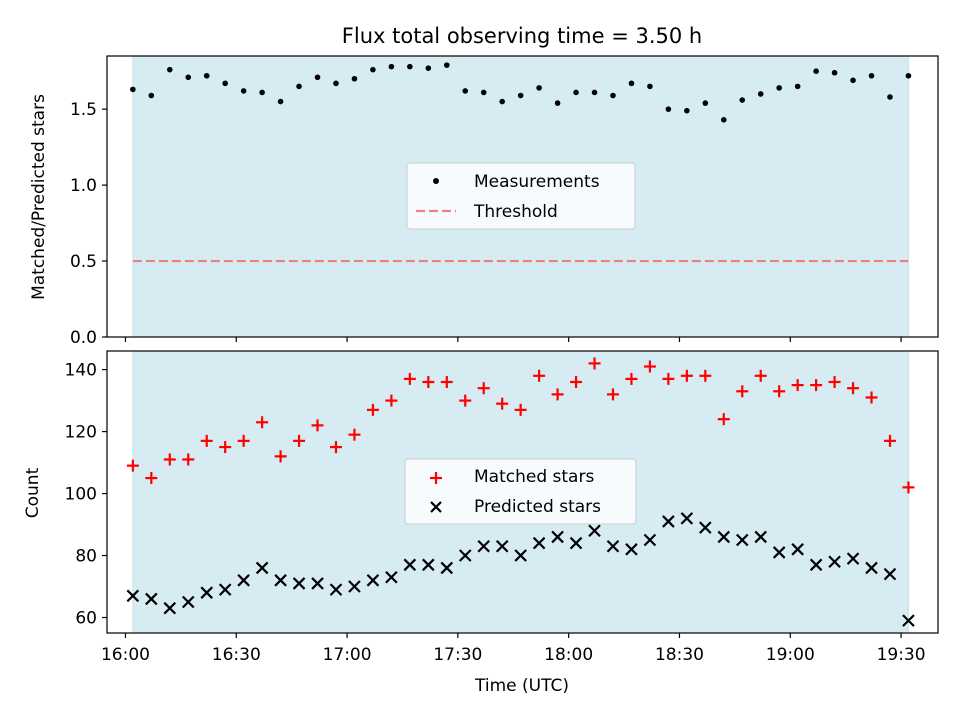 This screenshot has width=960, height=720. What do you see at coordinates (39, 197) in the screenshot?
I see `top-y-axis-label: Matched/Predicted stars` at bounding box center [39, 197].